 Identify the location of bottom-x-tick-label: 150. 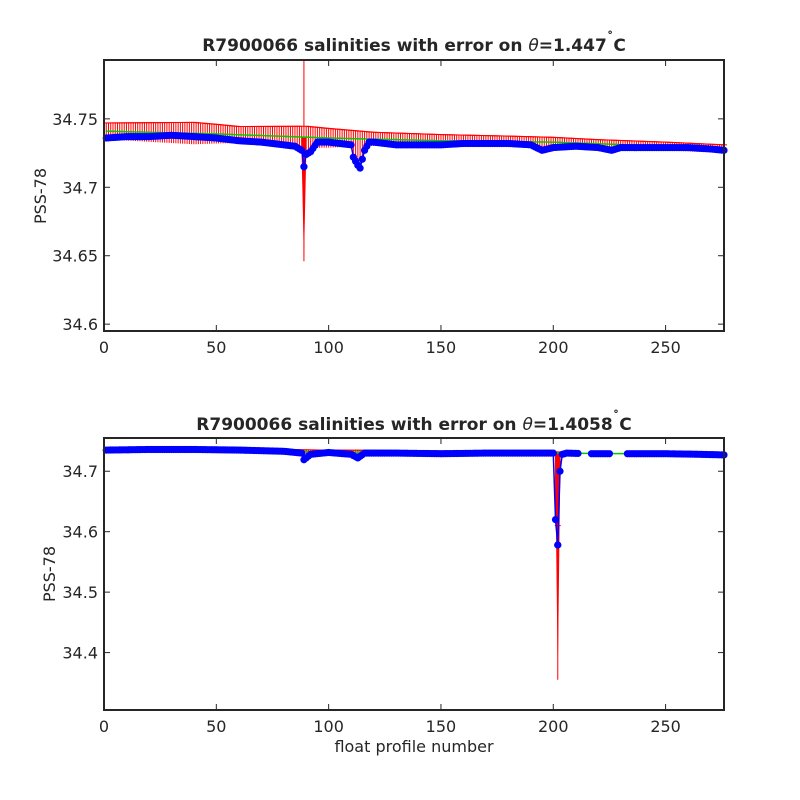
(441, 726).